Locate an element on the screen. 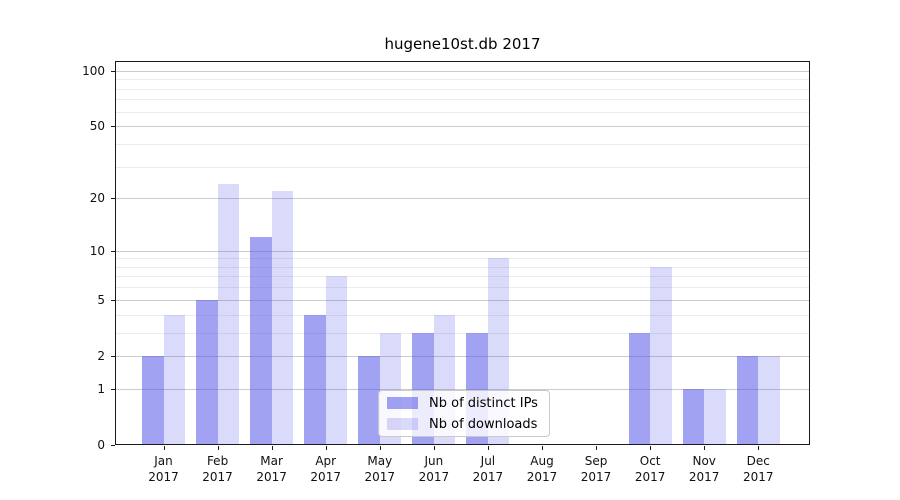 The width and height of the screenshot is (900, 500). bar-may-distinct-ips is located at coordinates (369, 400).